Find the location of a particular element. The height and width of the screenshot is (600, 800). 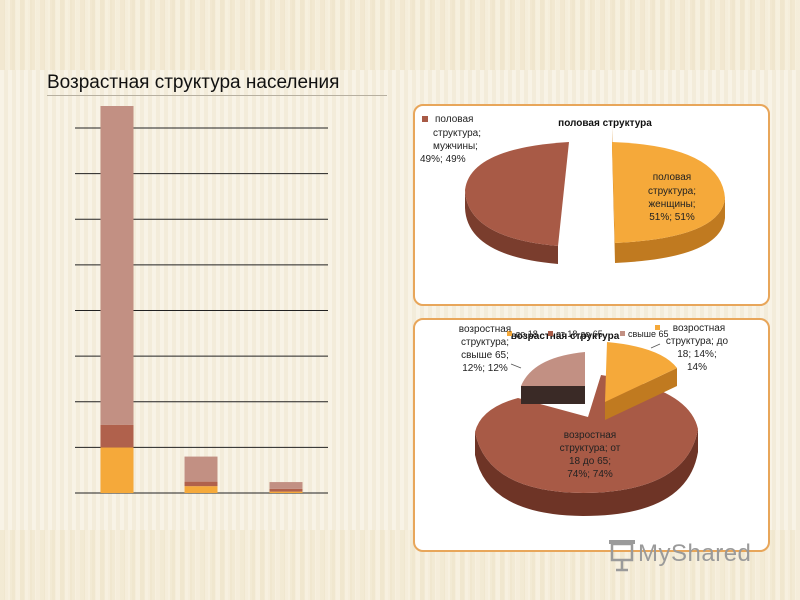

presentation-board-icon is located at coordinates (622, 556).